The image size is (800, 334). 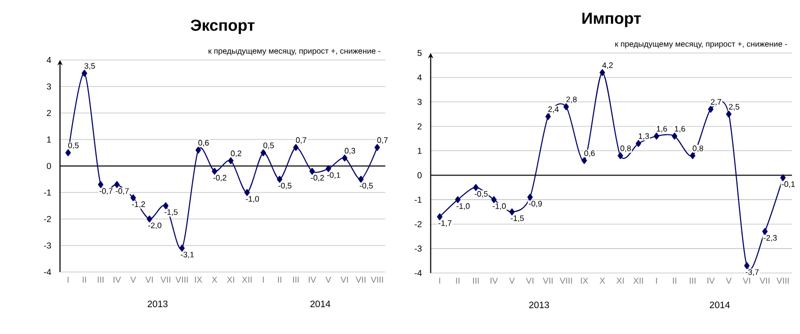 I want to click on chart-title: Экспорт, so click(x=222, y=27).